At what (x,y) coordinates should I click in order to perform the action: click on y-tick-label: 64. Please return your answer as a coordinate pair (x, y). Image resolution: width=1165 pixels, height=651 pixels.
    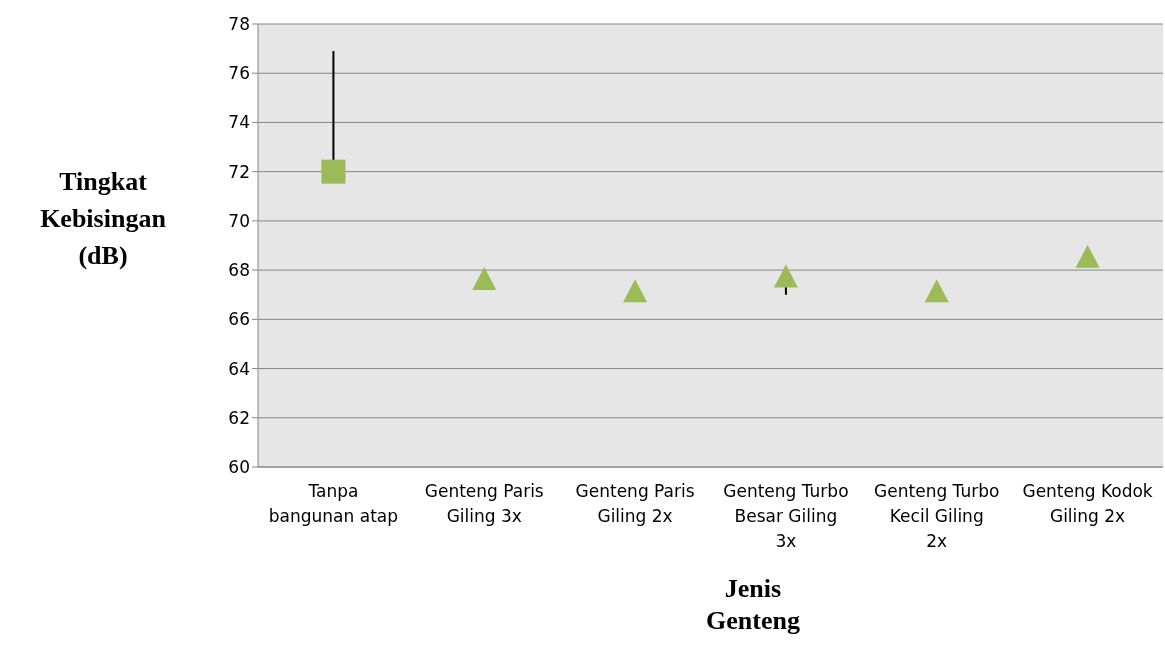
    Looking at the image, I should click on (239, 368).